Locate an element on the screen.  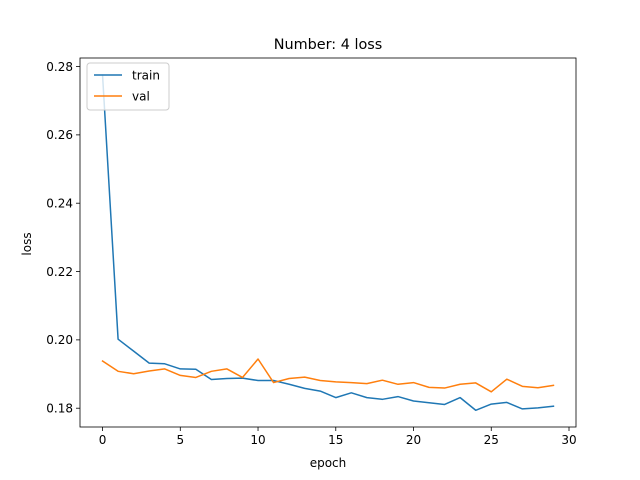
legend-label-train: train is located at coordinates (146, 75).